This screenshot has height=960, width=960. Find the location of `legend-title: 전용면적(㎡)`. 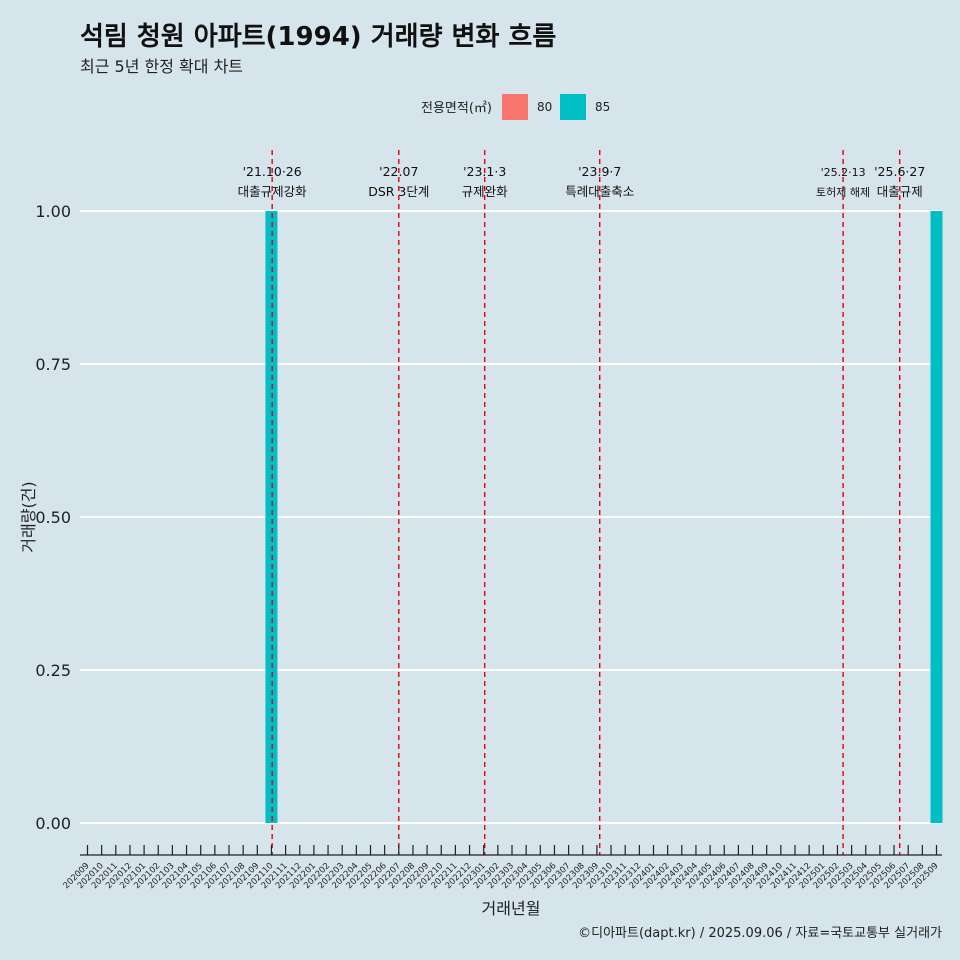

legend-title: 전용면적(㎡) is located at coordinates (456, 108).